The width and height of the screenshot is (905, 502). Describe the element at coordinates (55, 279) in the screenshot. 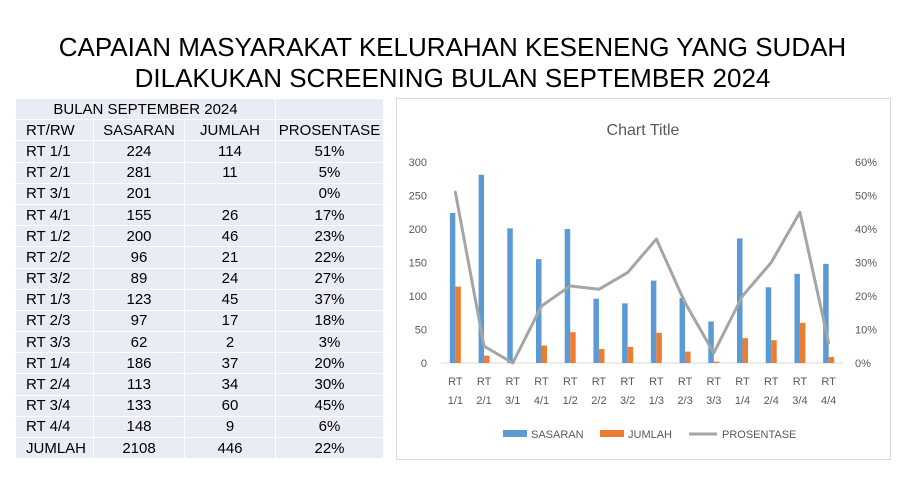

I see `table-cell: RT 3/2` at that location.